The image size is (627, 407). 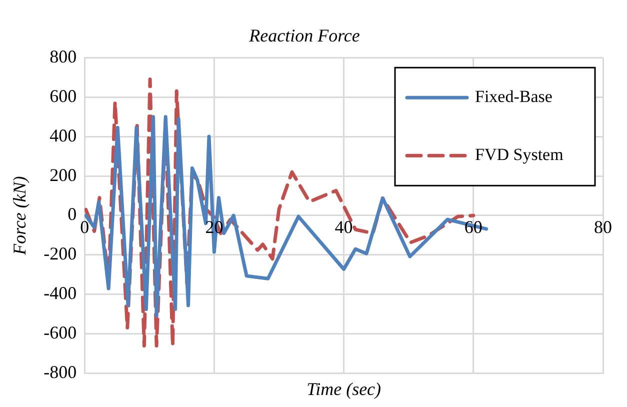 I want to click on x-tick-label: 20, so click(x=214, y=227).